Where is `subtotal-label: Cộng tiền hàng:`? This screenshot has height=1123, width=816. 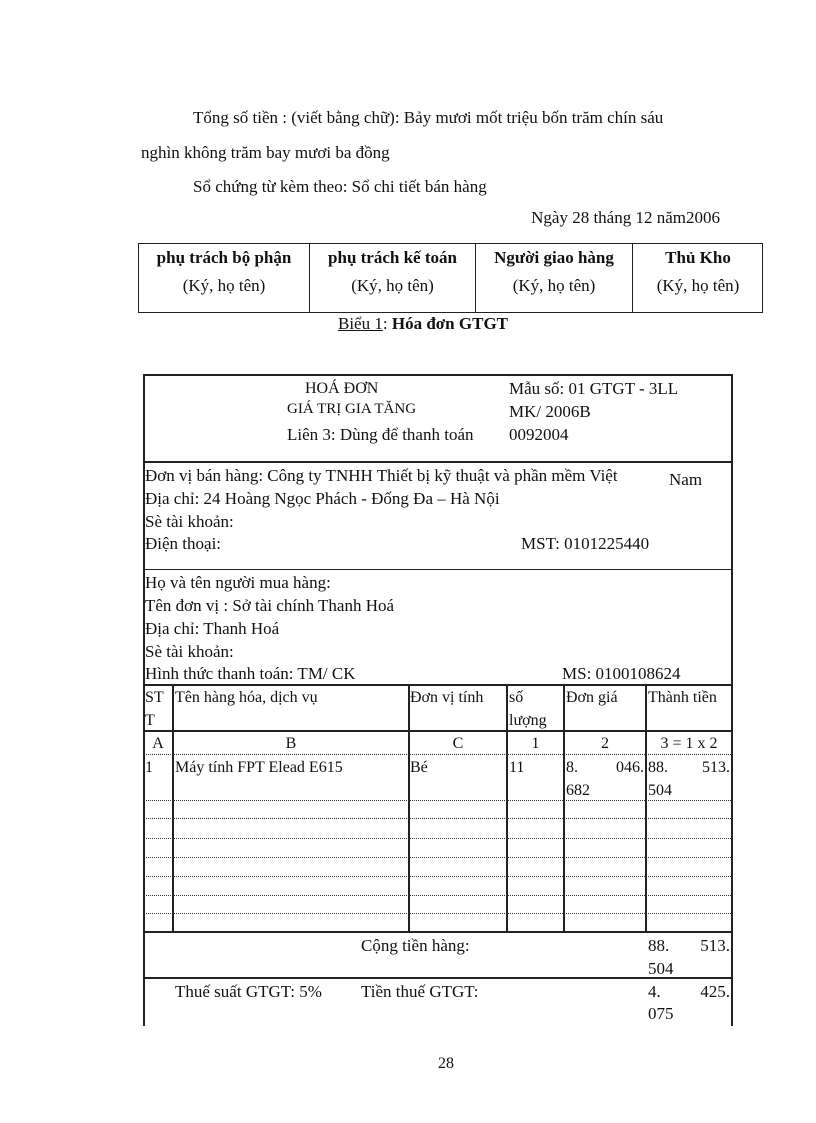 subtotal-label: Cộng tiền hàng: is located at coordinates (415, 945).